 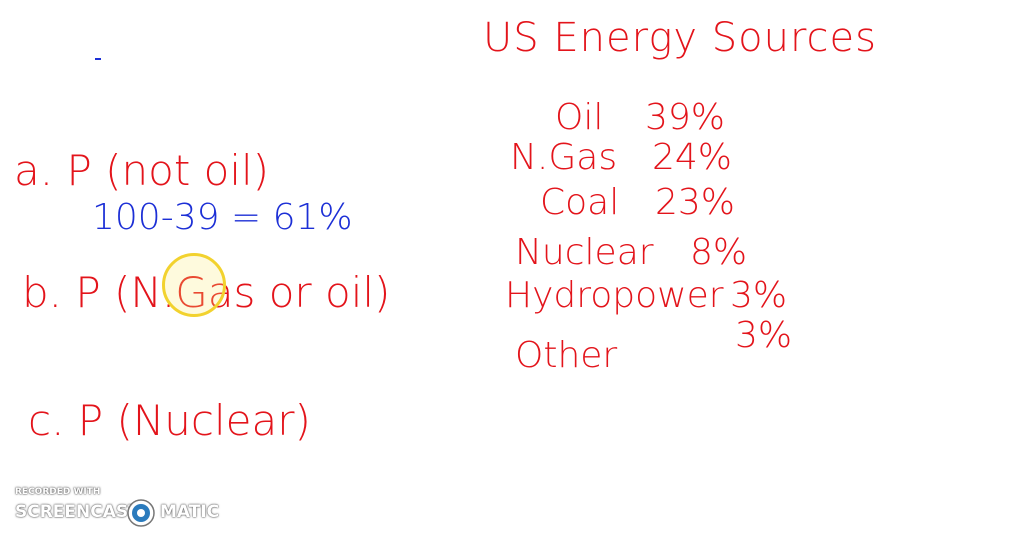 I want to click on source-value: 8%, so click(x=719, y=252).